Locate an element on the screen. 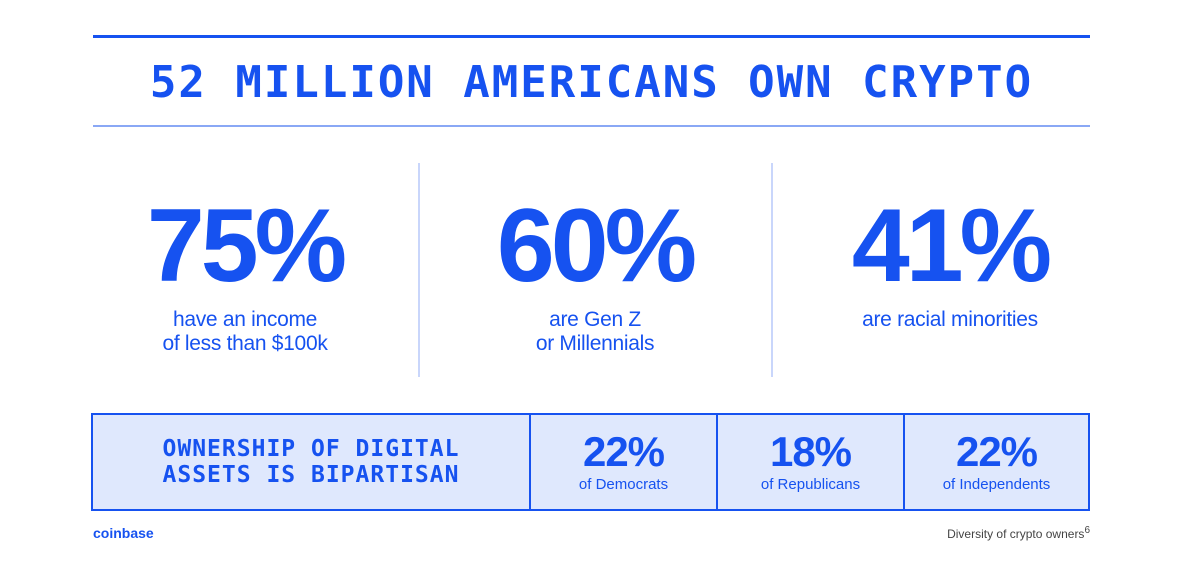 This screenshot has height=563, width=1200. stat-generation: 60% are Gen Z or Millennials is located at coordinates (595, 273).